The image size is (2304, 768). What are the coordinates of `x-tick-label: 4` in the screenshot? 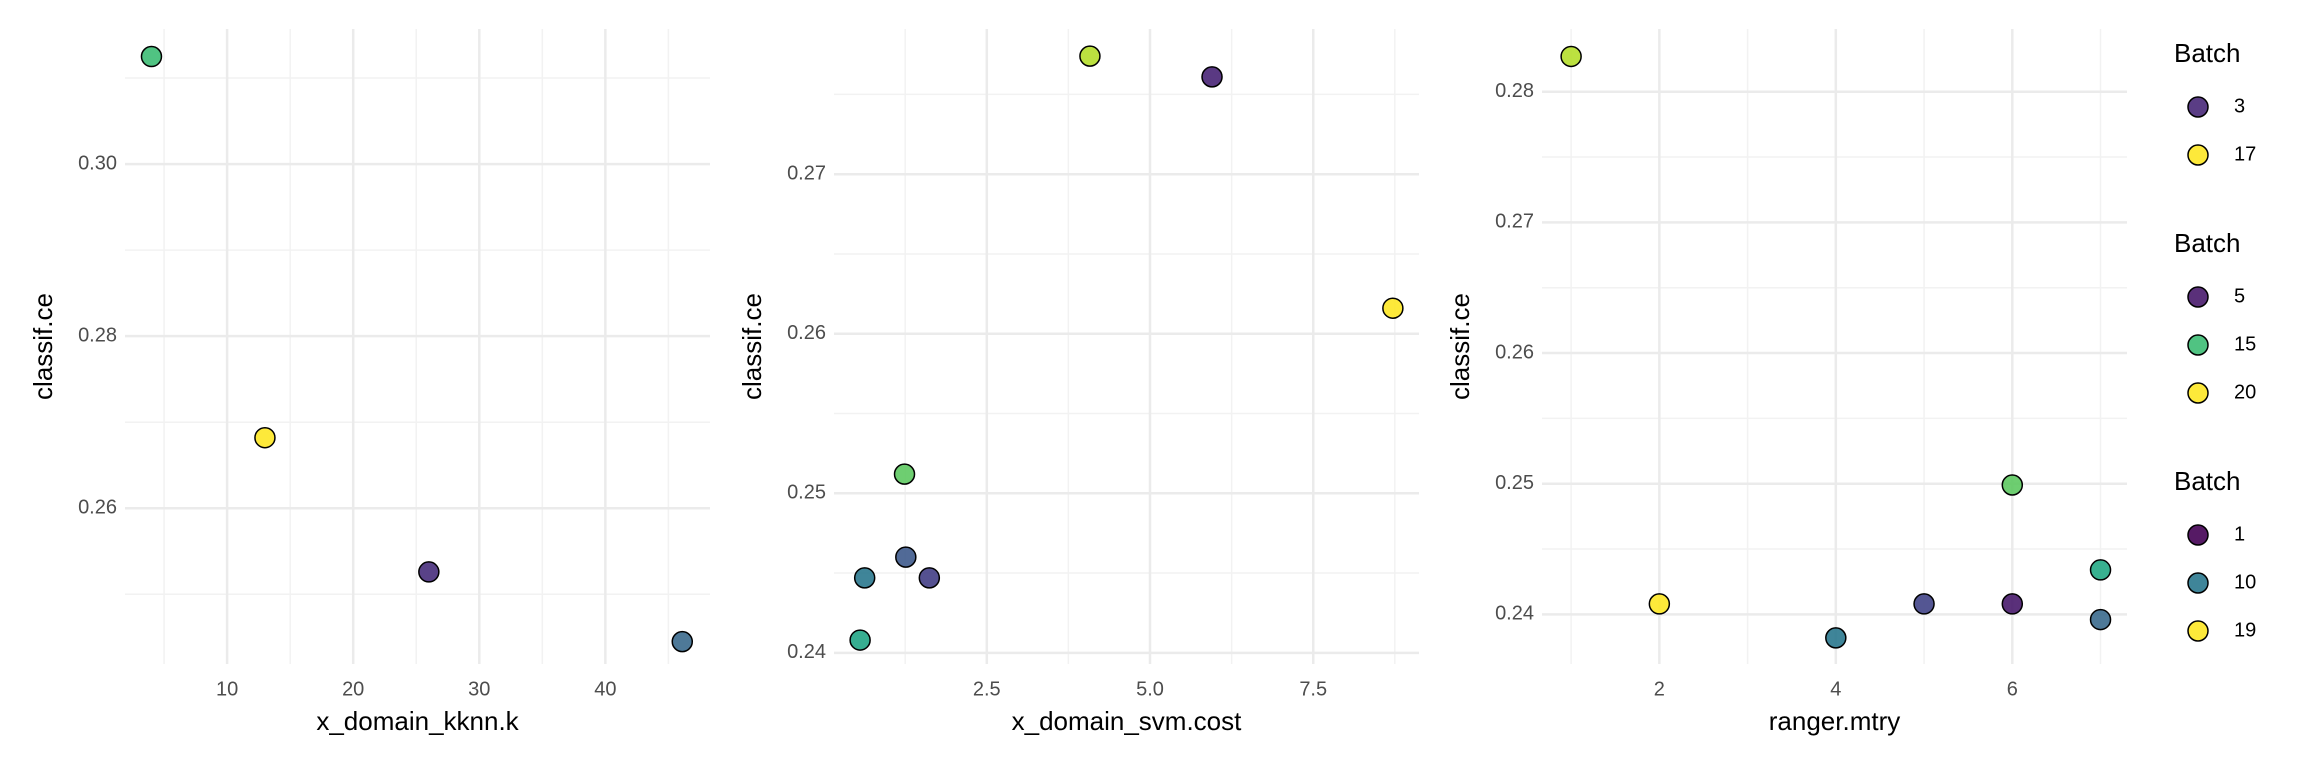 It's located at (1835, 689).